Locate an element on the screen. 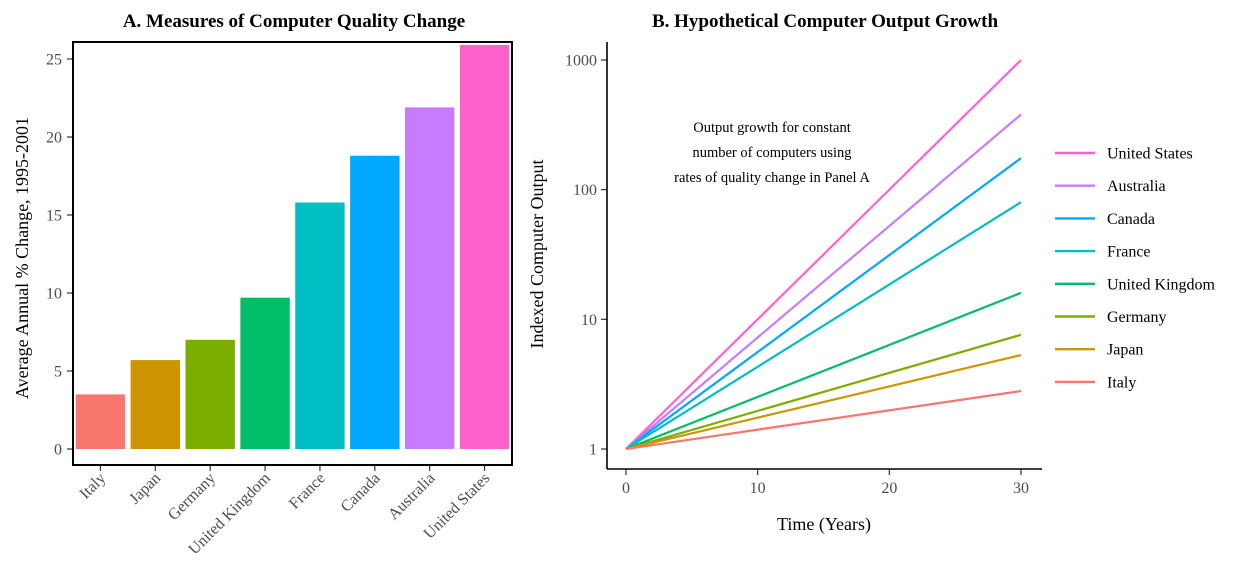 This screenshot has height=571, width=1234. y-tick-label: 20 is located at coordinates (54, 138).